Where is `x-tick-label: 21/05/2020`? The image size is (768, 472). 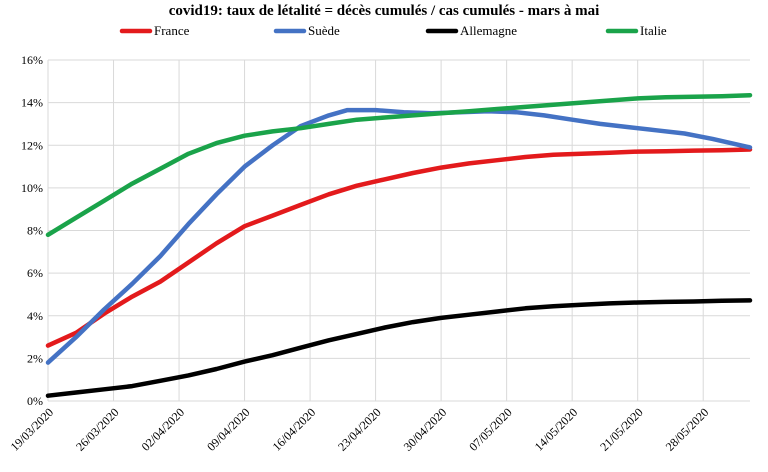 x-tick-label: 21/05/2020 is located at coordinates (621, 429).